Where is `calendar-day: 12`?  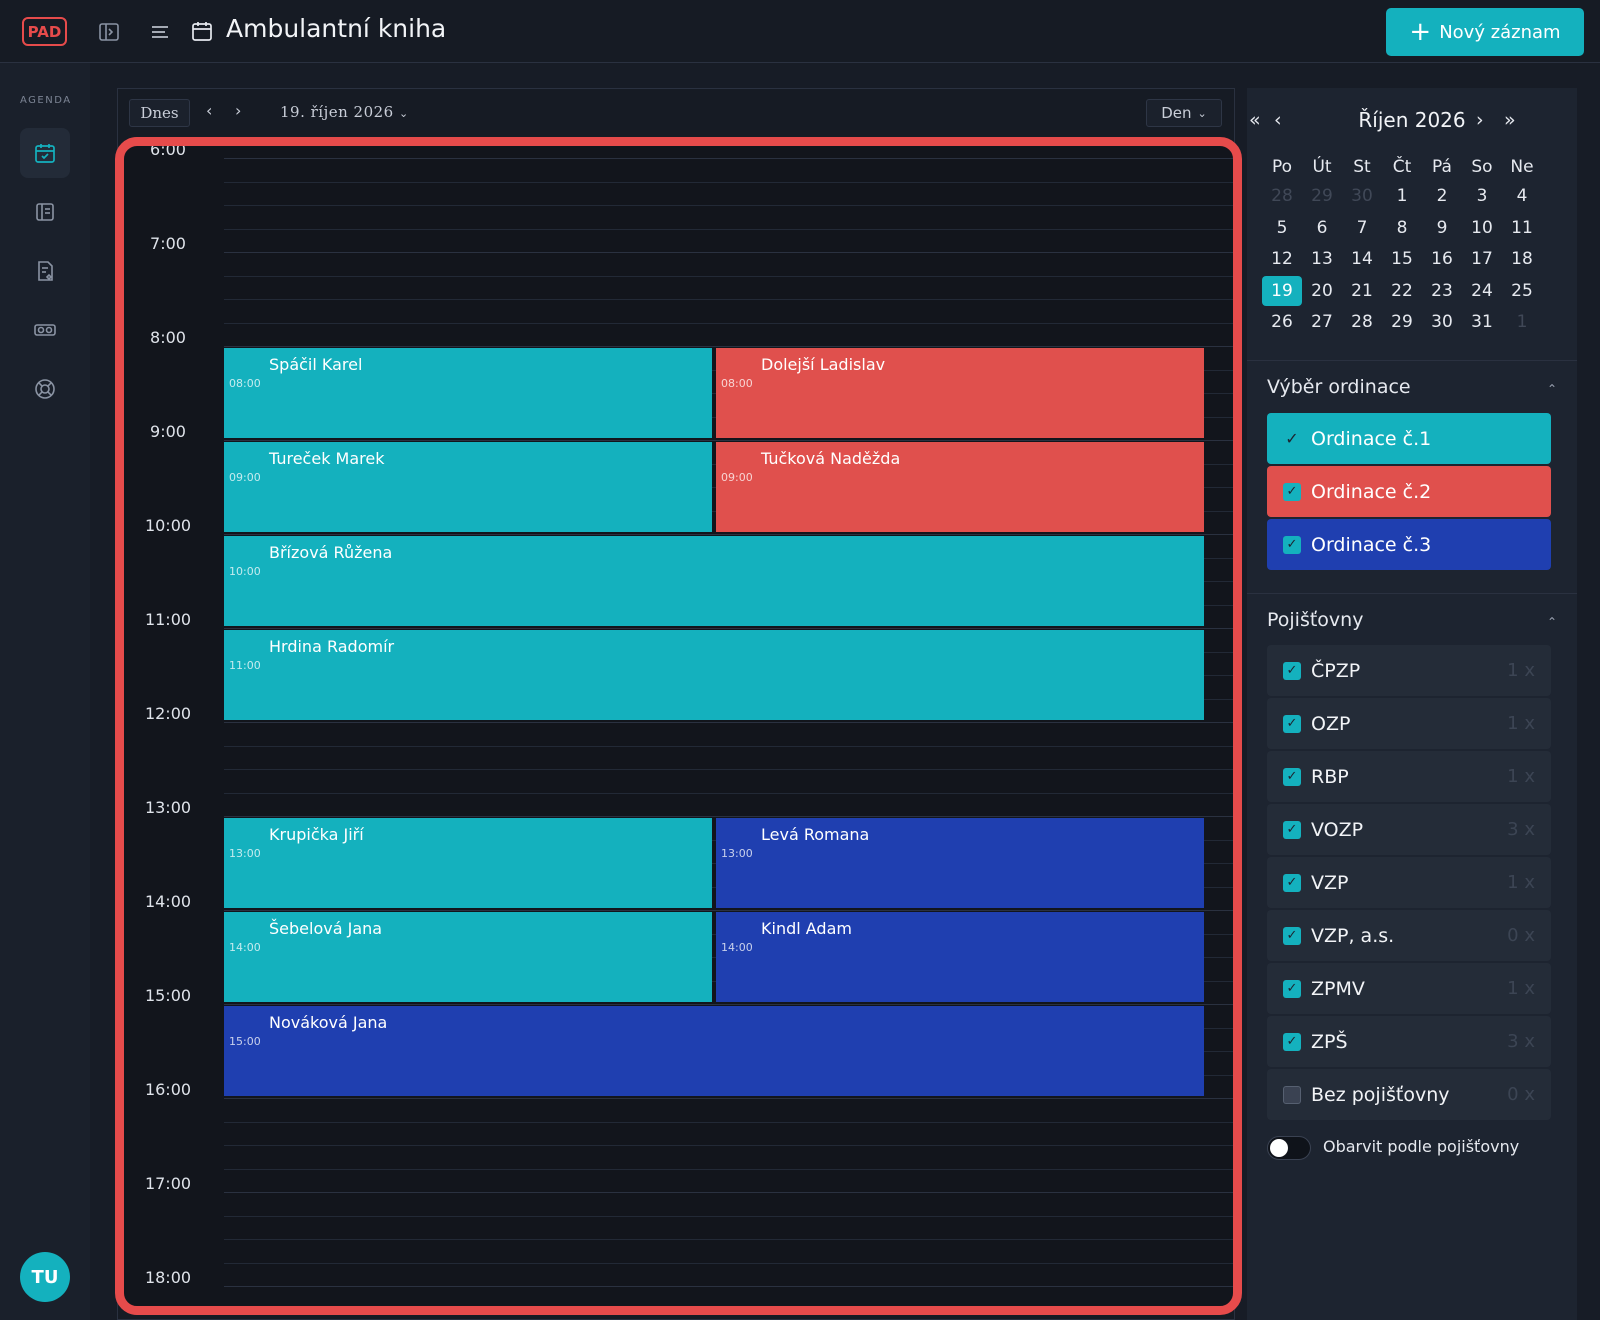 calendar-day: 12 is located at coordinates (1282, 259).